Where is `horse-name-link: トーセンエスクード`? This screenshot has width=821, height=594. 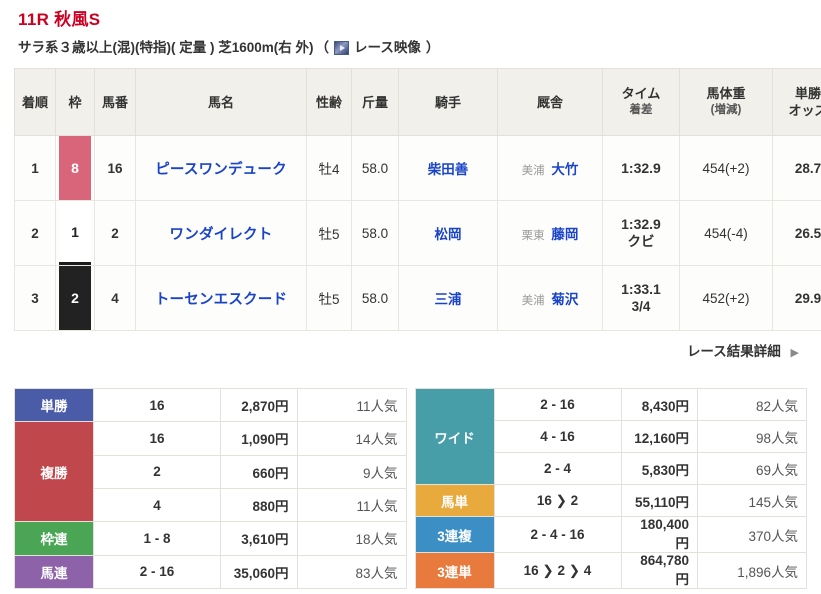
horse-name-link: トーセンエスクード is located at coordinates (221, 299).